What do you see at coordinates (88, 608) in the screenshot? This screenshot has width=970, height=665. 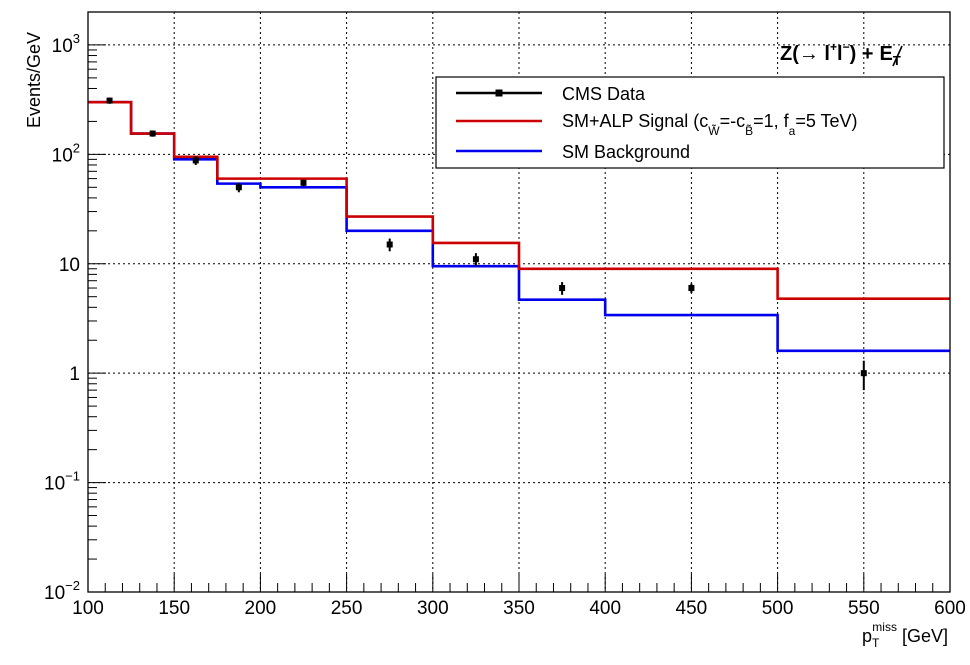 I see `x-tick-label: 100` at bounding box center [88, 608].